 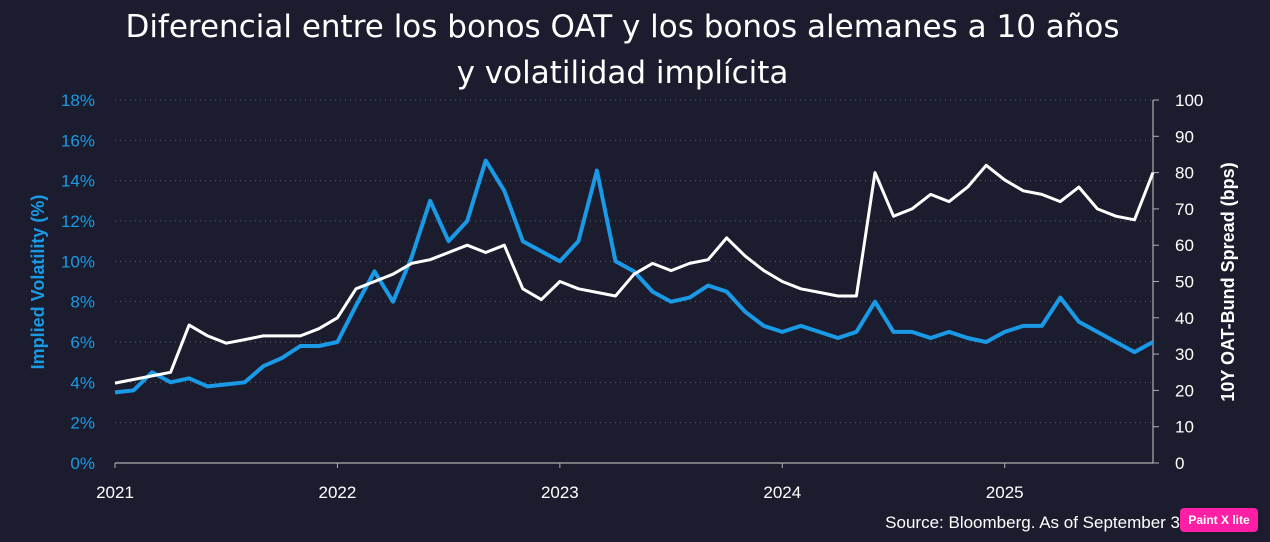 I want to click on left-tick-label: 18%, so click(x=78, y=100).